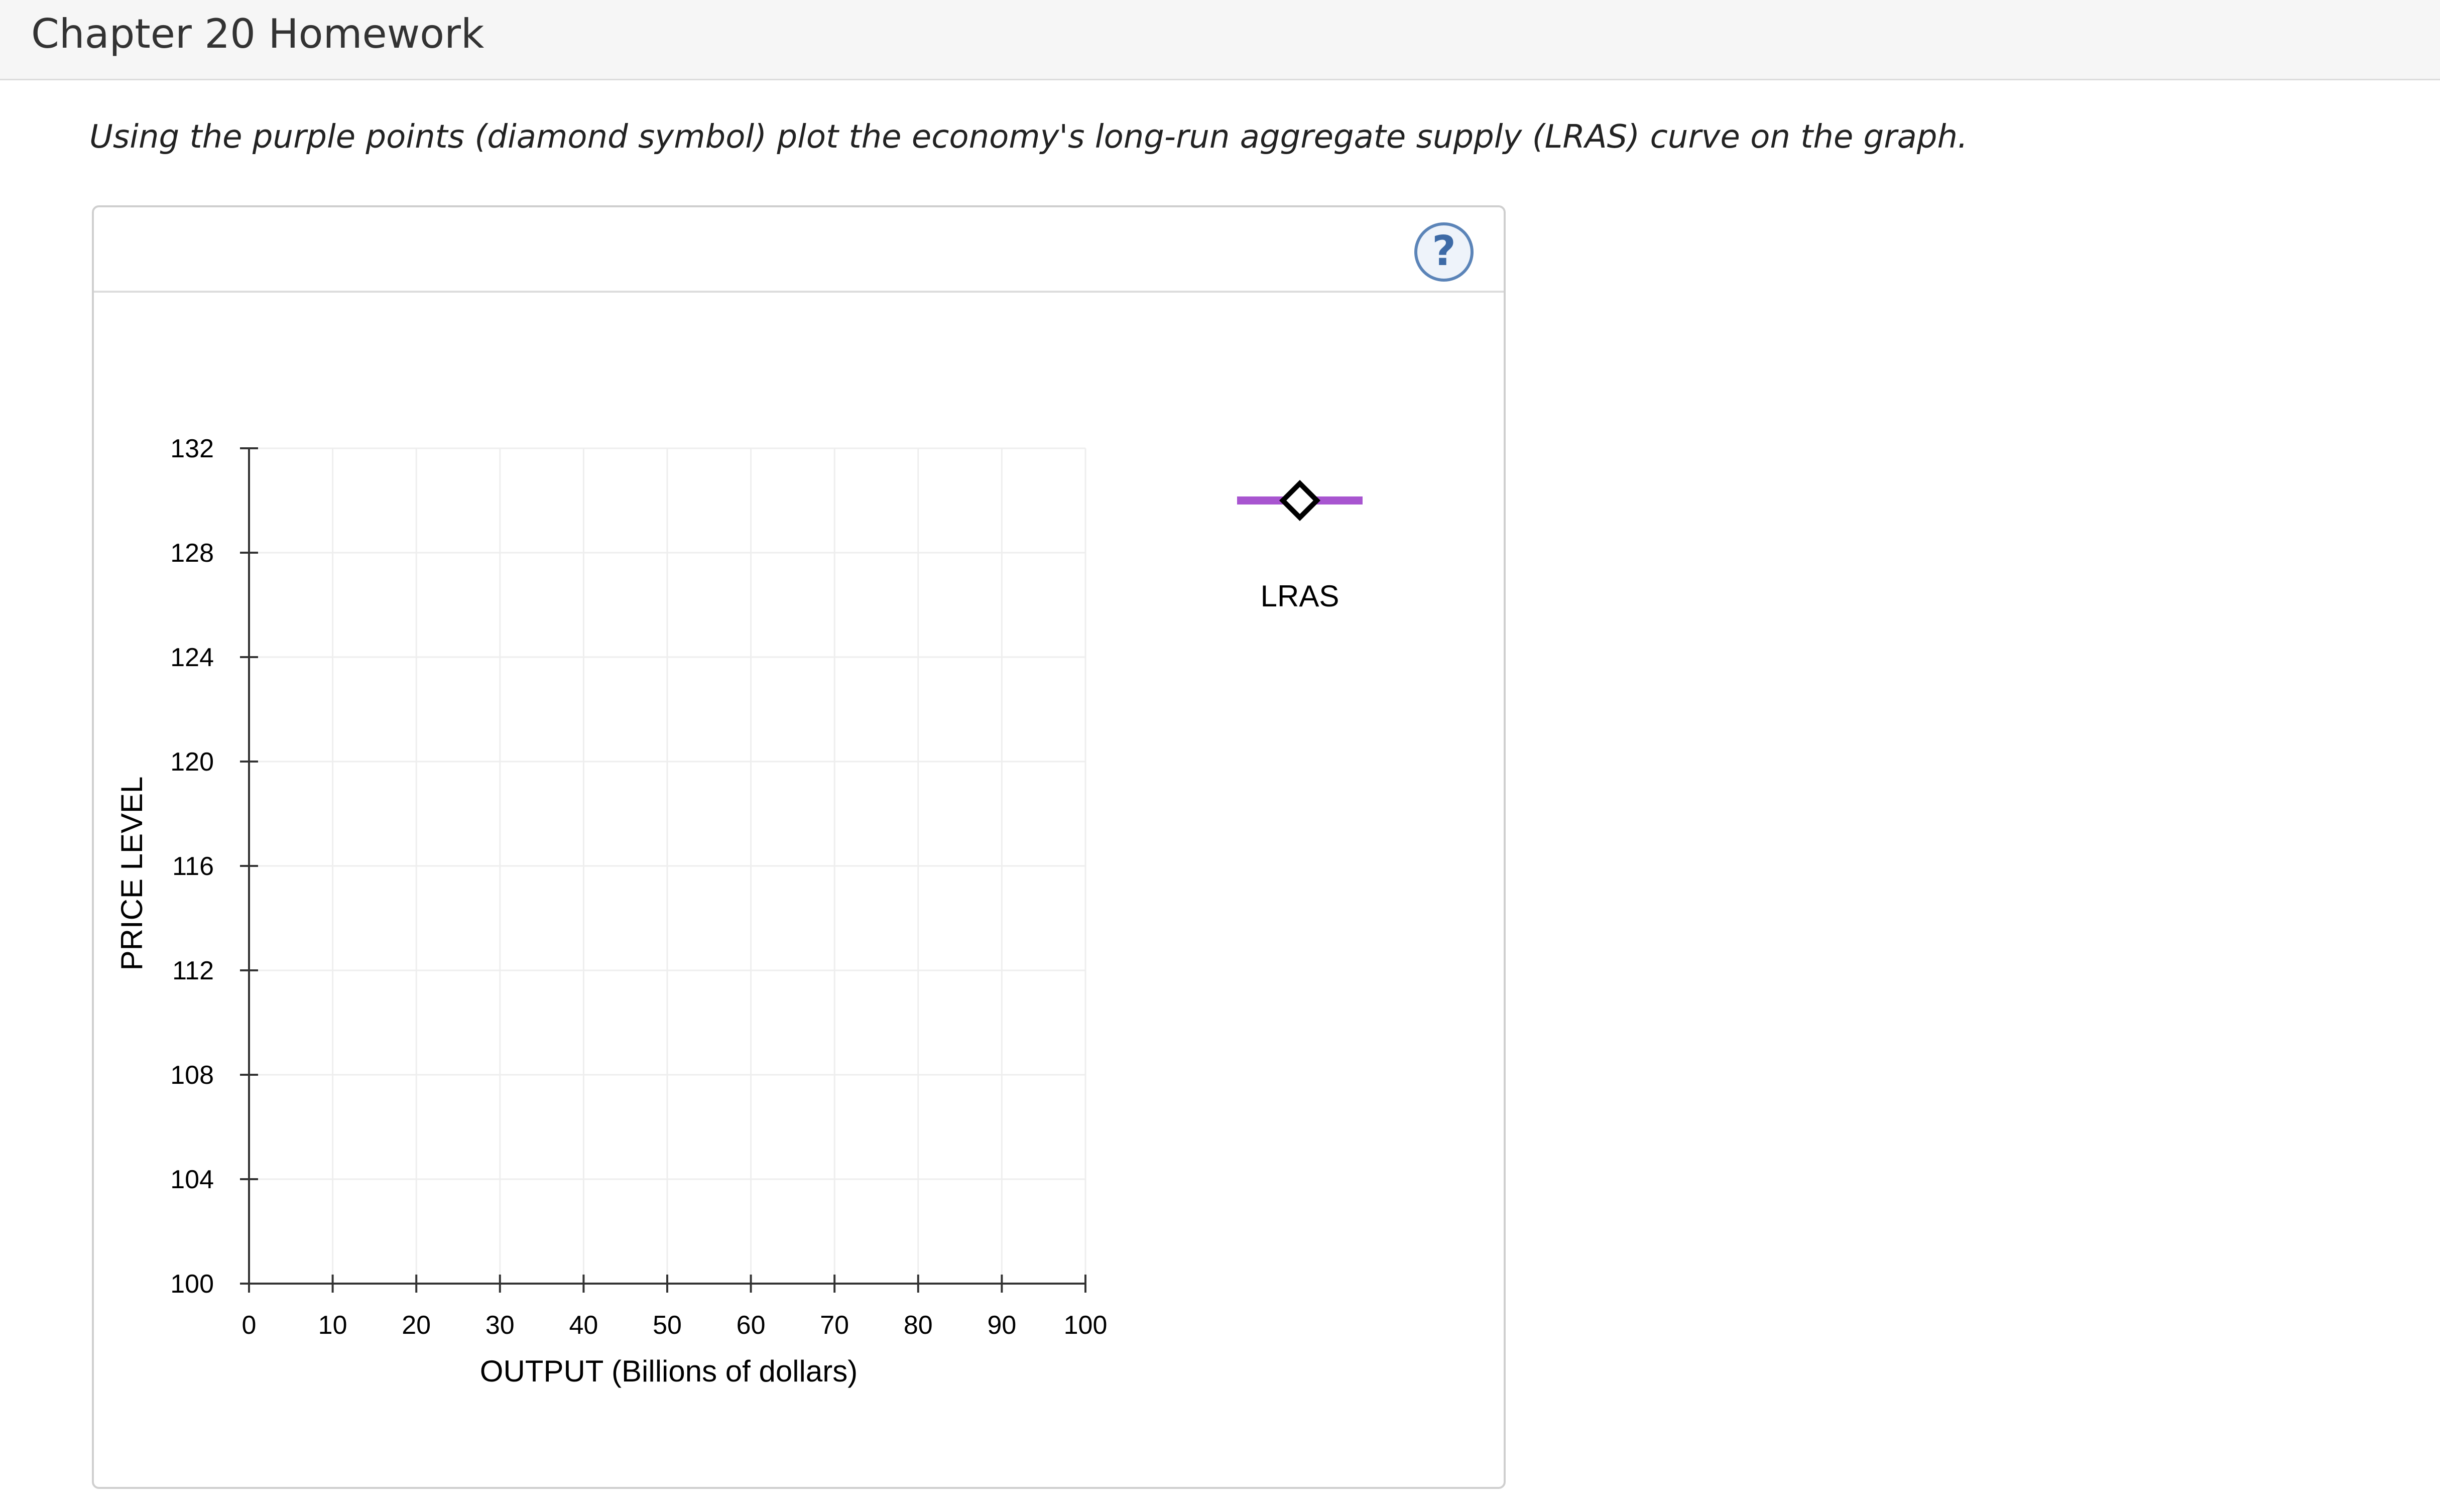  What do you see at coordinates (192, 1284) in the screenshot?
I see `y-tick-label: 100` at bounding box center [192, 1284].